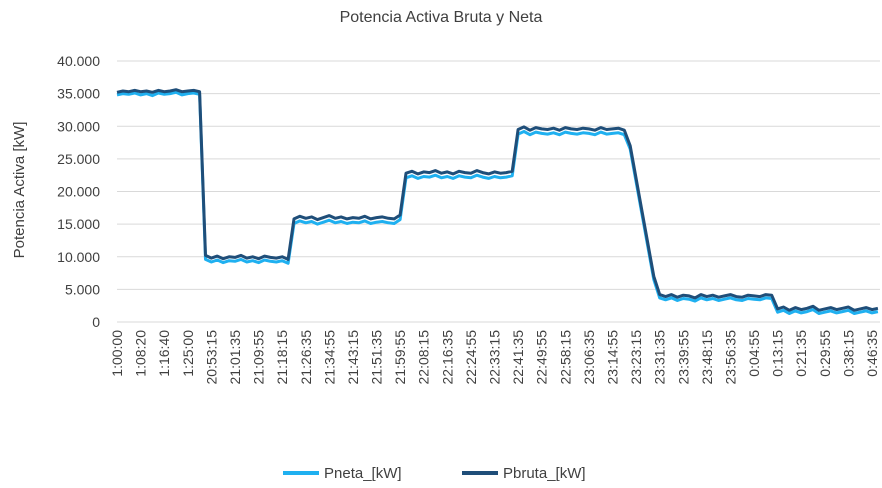 The width and height of the screenshot is (882, 488). I want to click on x-tick-label: 22:16:35, so click(447, 357).